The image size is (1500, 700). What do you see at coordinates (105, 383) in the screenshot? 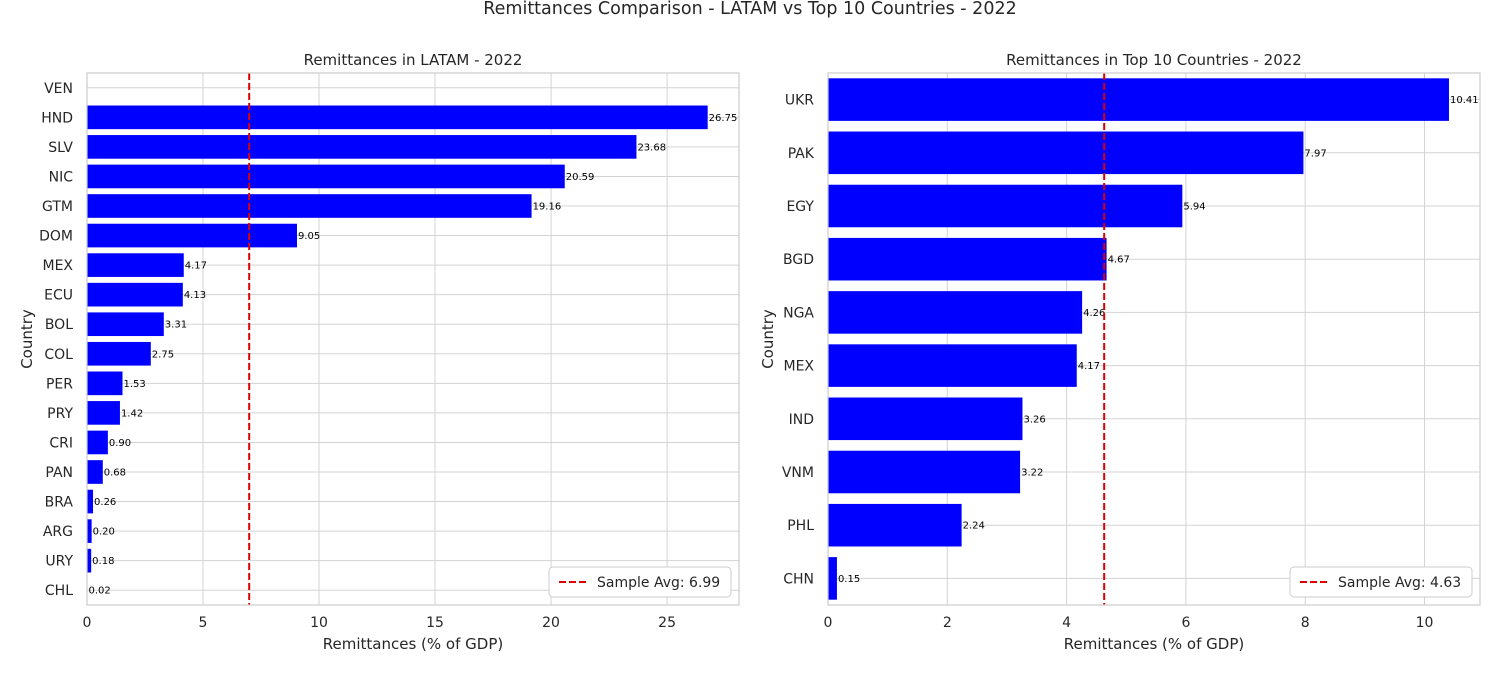
I see `bar-per` at bounding box center [105, 383].